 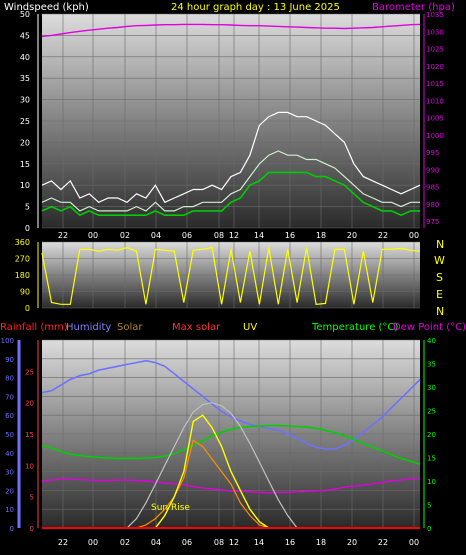 I want to click on dew-point-line, so click(x=231, y=485).